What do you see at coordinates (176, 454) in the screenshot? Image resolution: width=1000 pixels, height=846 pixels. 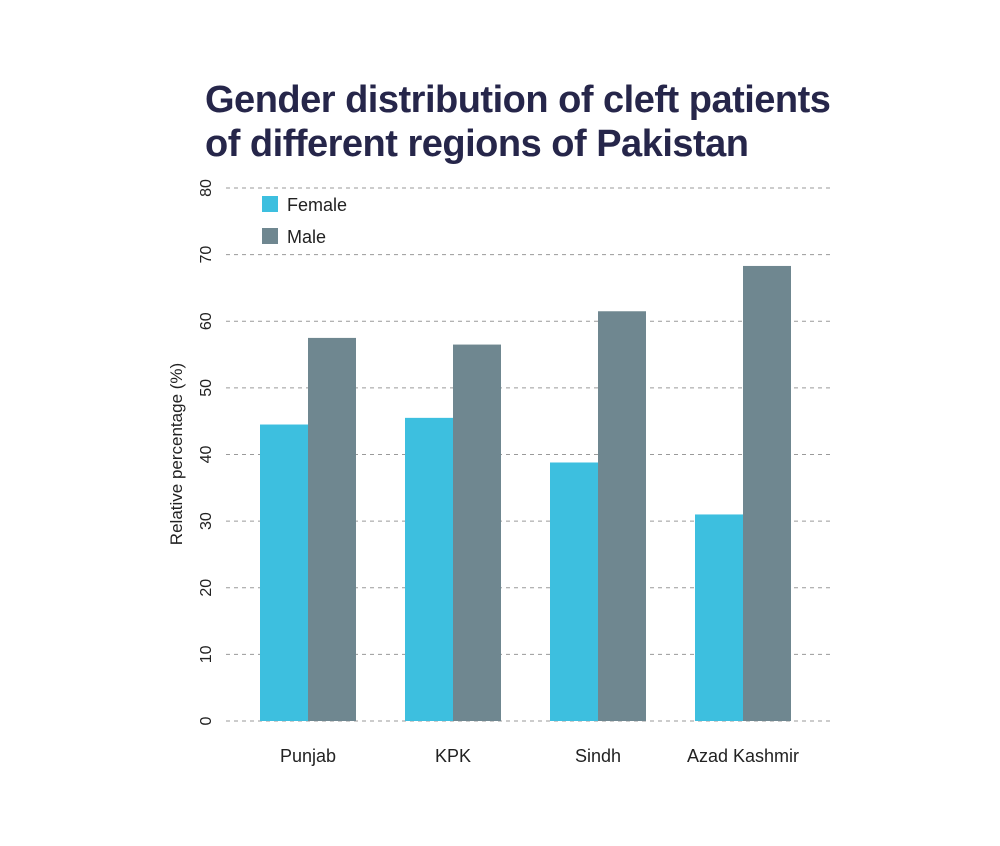 I see `y-axis-title: Relative percentage (%)` at bounding box center [176, 454].